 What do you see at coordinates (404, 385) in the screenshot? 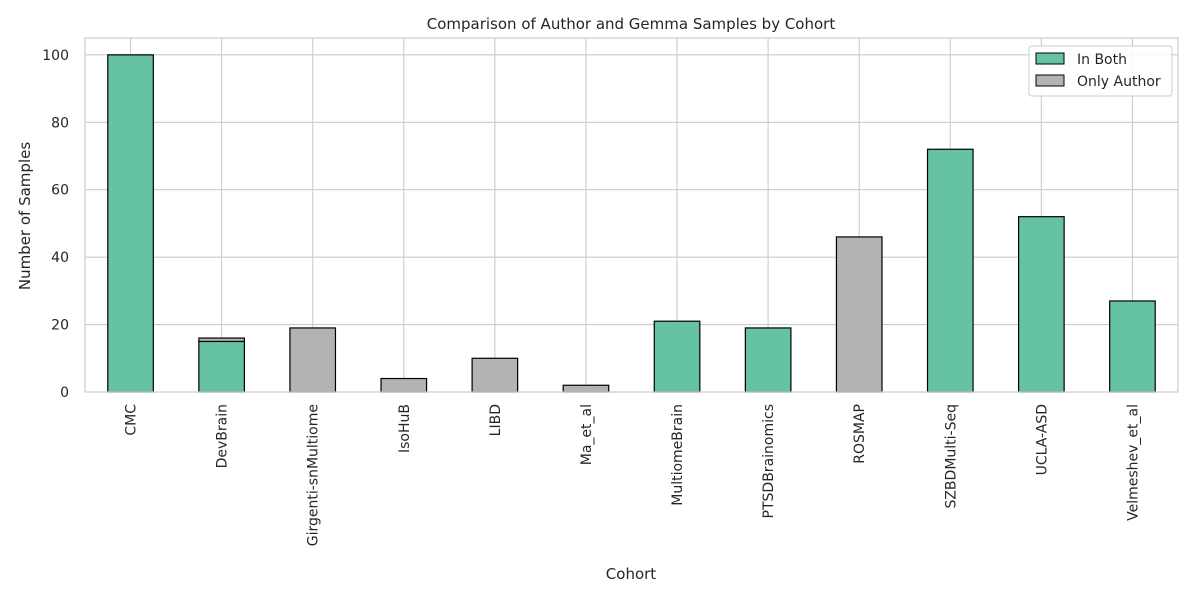
I see `bar-only-author-isohub` at bounding box center [404, 385].